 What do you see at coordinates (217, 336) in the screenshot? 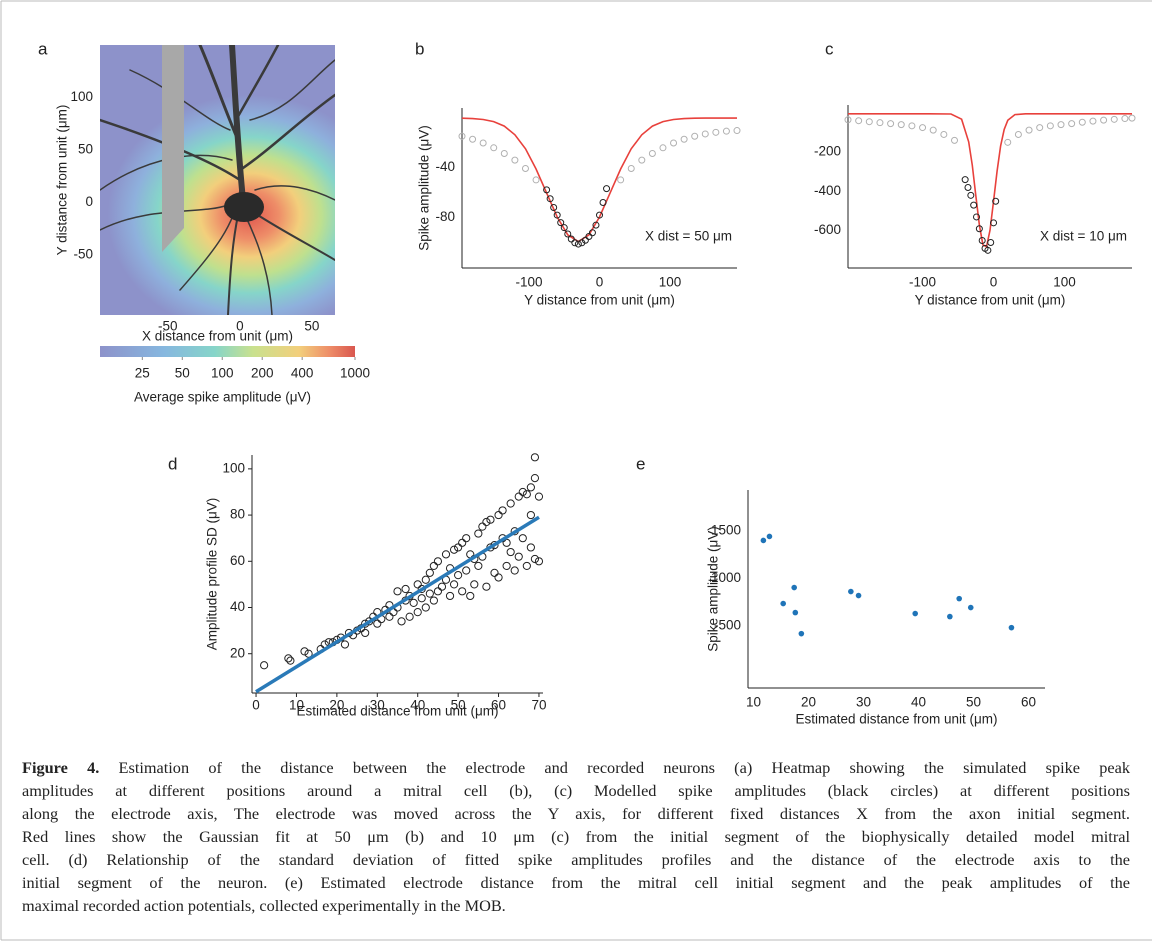
I see `x-axis-label: X distance from unit (μm)` at bounding box center [217, 336].